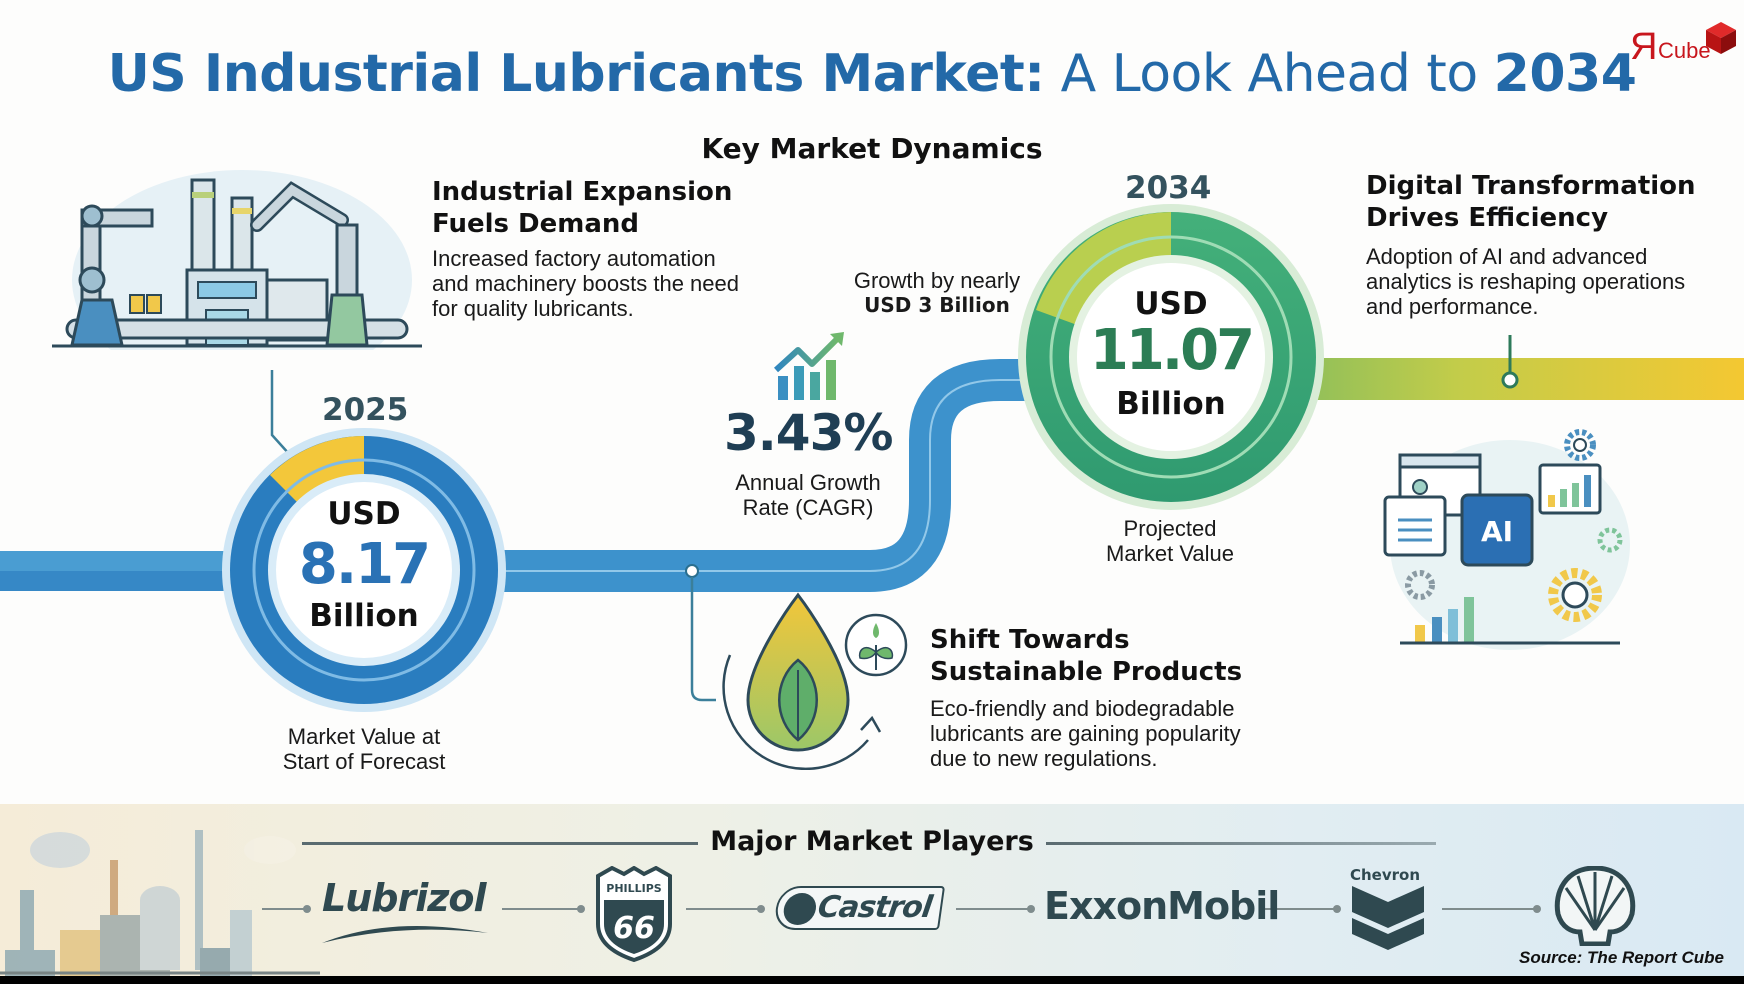 Image resolution: width=1744 pixels, height=984 pixels. I want to click on brand-chevron: Chevron, so click(1385, 875).